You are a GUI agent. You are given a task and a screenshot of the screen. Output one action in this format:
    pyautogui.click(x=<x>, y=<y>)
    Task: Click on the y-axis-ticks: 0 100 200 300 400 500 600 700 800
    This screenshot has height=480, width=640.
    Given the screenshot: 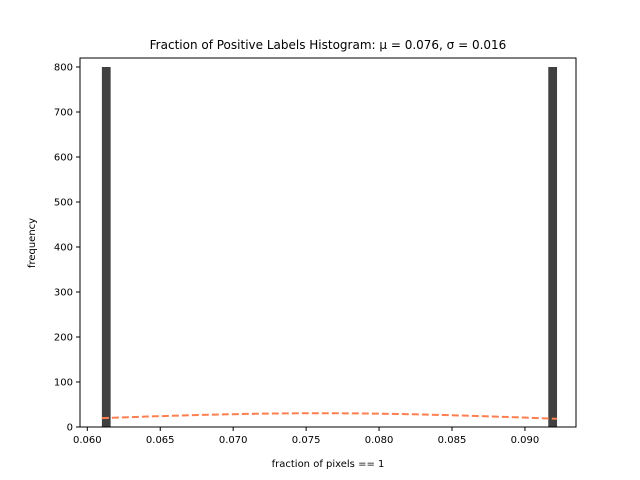 What is the action you would take?
    pyautogui.click(x=67, y=248)
    